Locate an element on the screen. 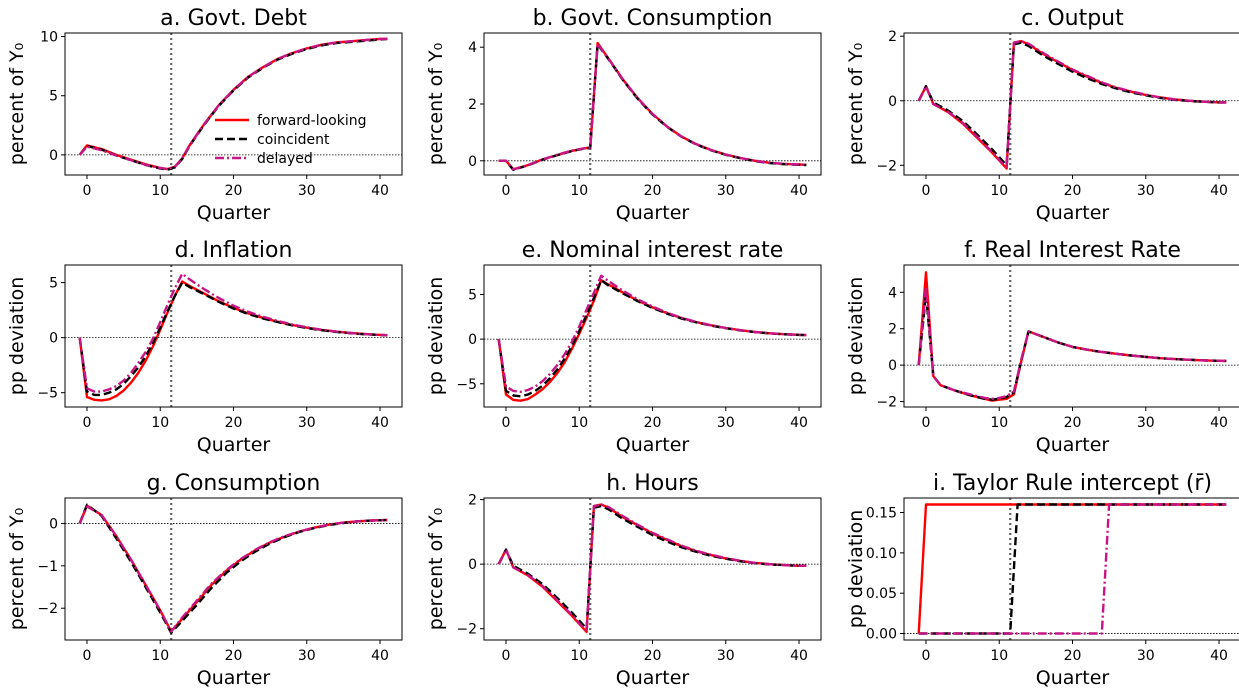  panel-title: f. Real Interest Rate is located at coordinates (1072, 250).